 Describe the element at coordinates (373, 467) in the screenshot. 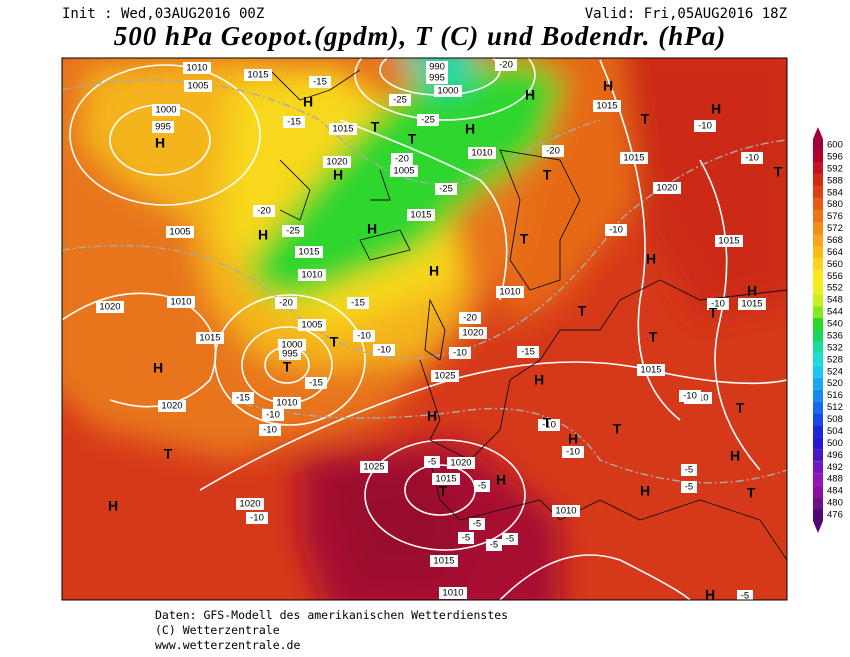

I see `isobar-label: 1025` at that location.